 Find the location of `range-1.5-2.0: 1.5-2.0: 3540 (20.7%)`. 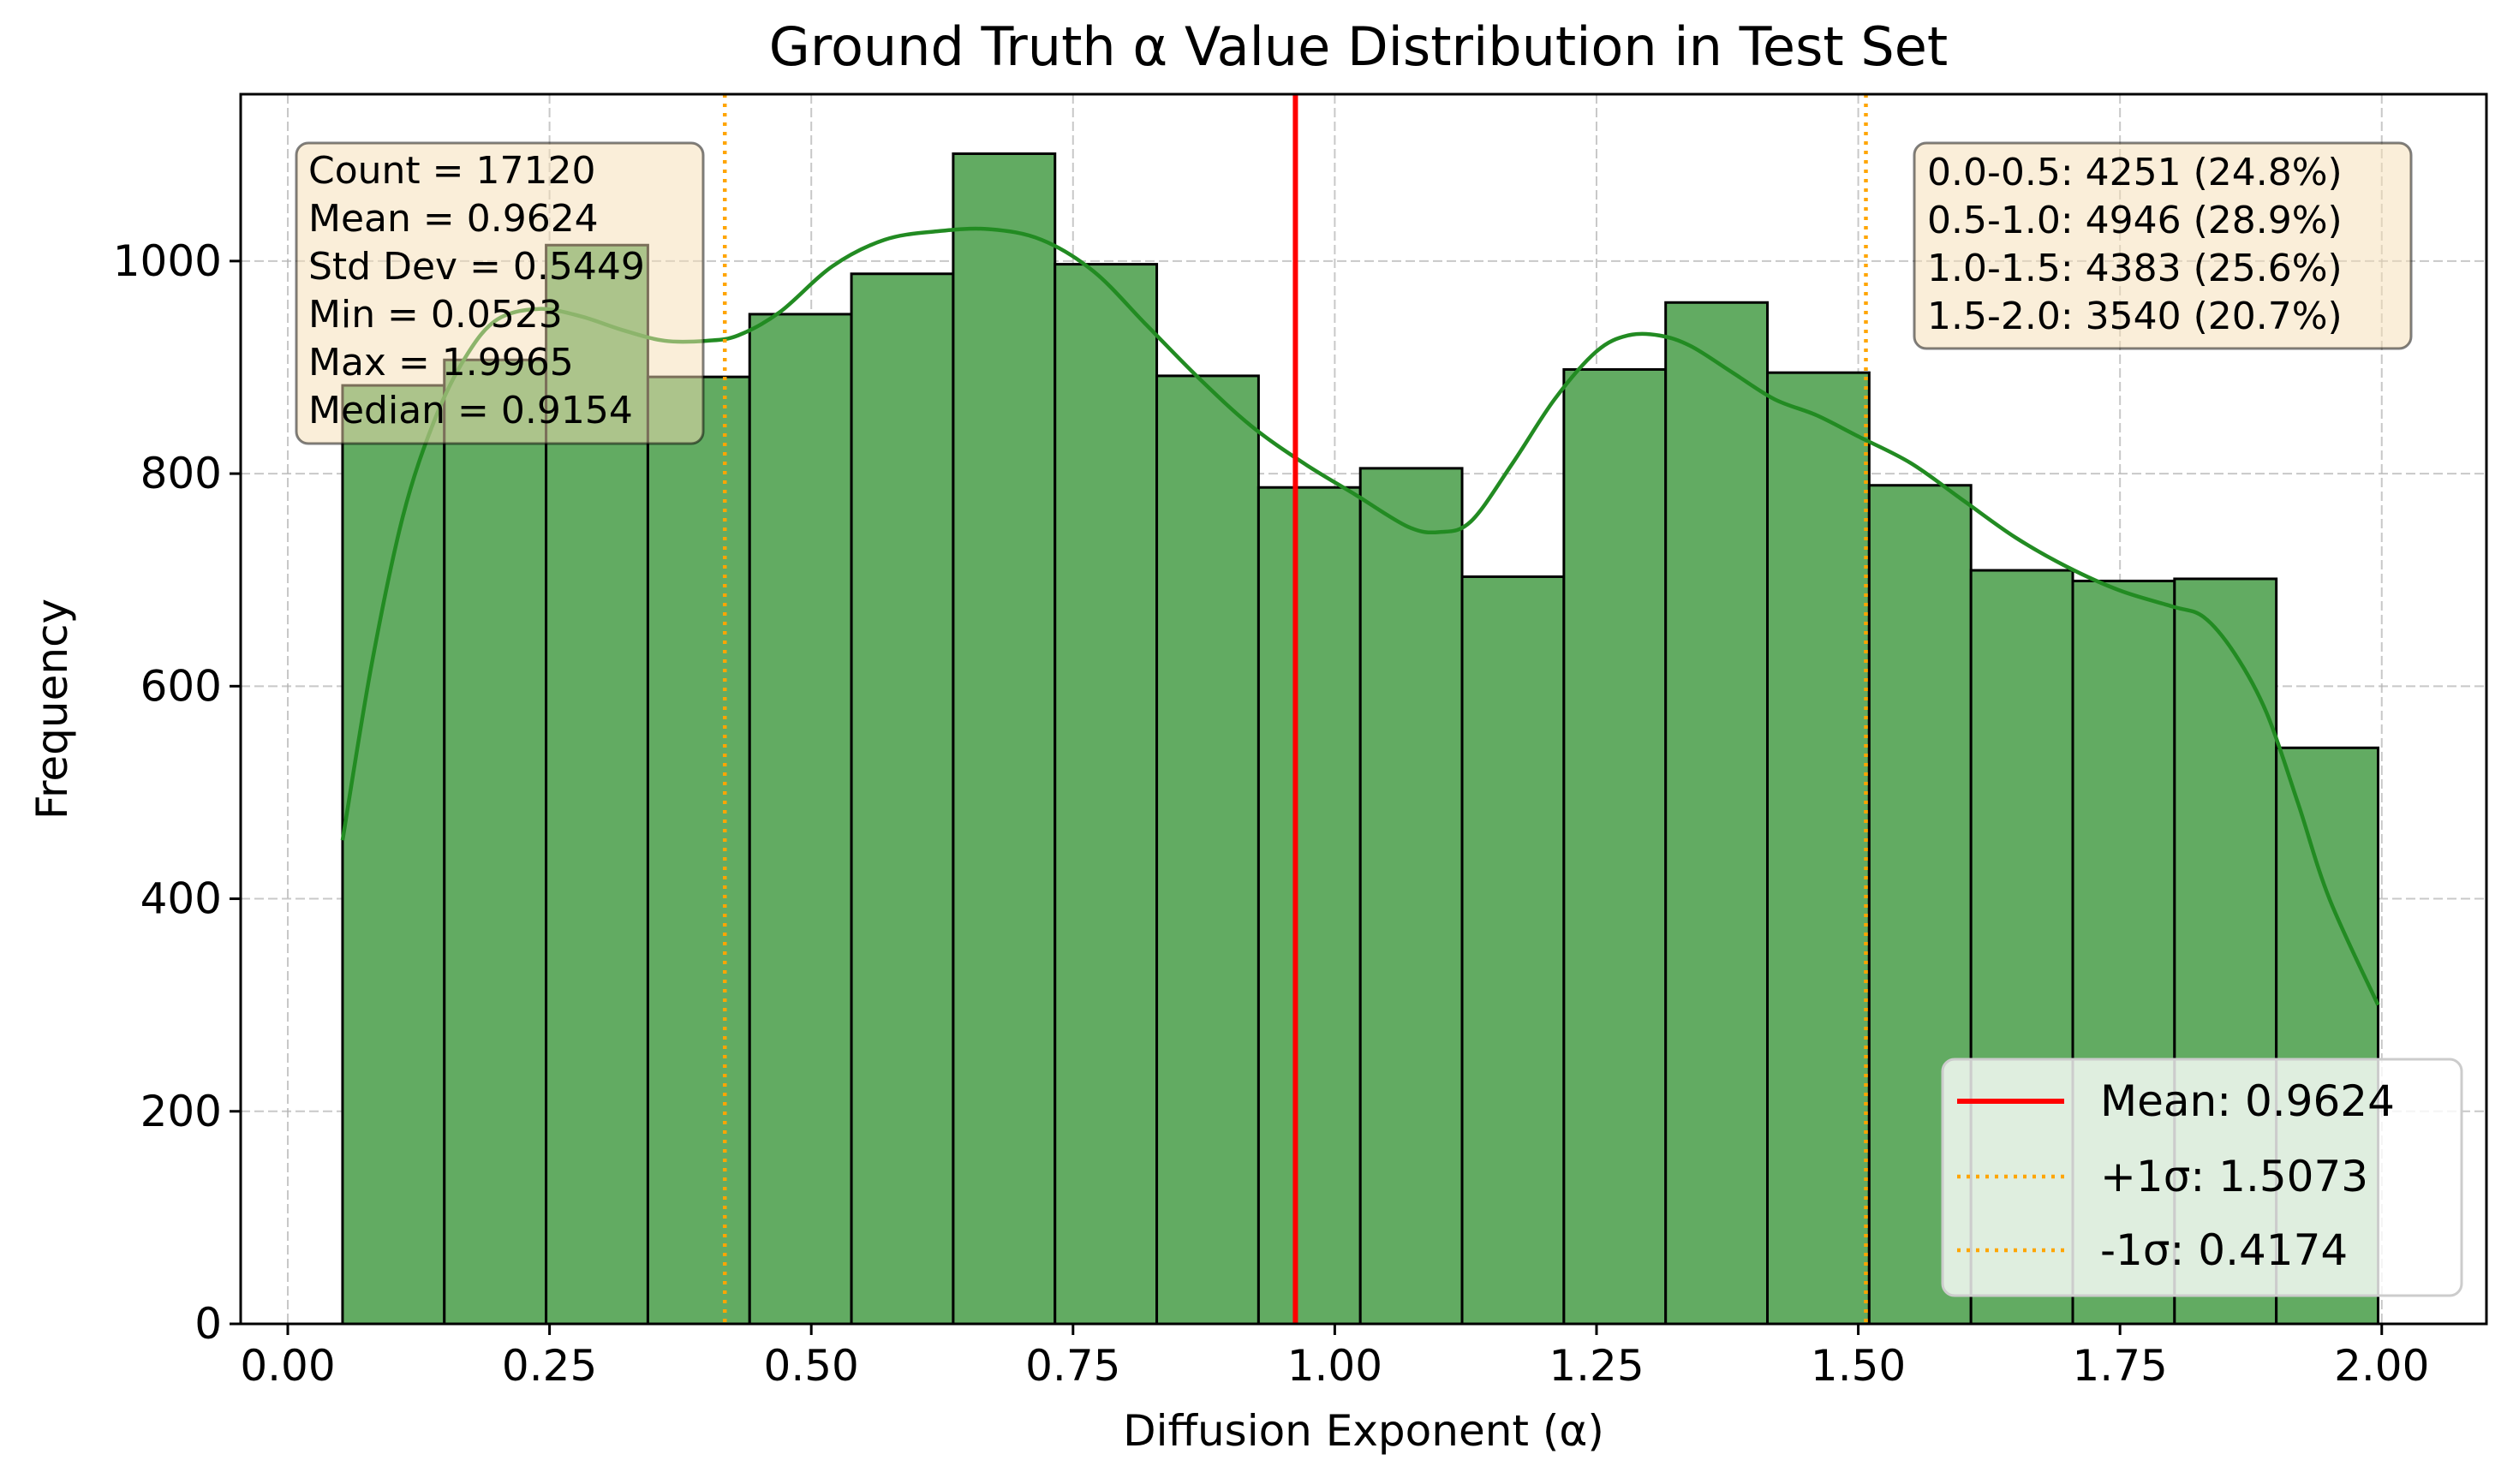

range-1.5-2.0: 1.5-2.0: 3540 (20.7%) is located at coordinates (2135, 316).